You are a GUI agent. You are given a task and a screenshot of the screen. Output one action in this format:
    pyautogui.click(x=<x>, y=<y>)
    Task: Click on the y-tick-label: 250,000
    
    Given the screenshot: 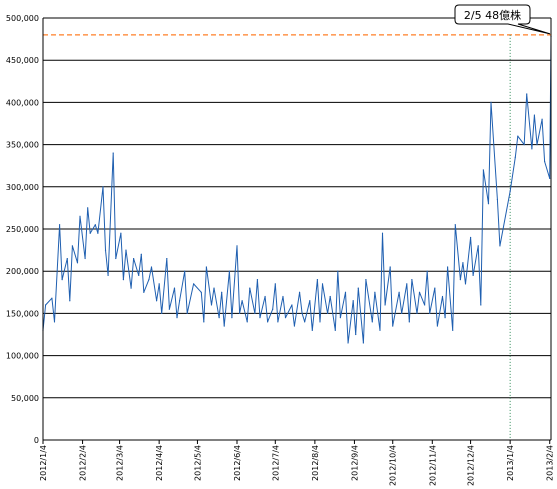 What is the action you would take?
    pyautogui.click(x=22, y=229)
    